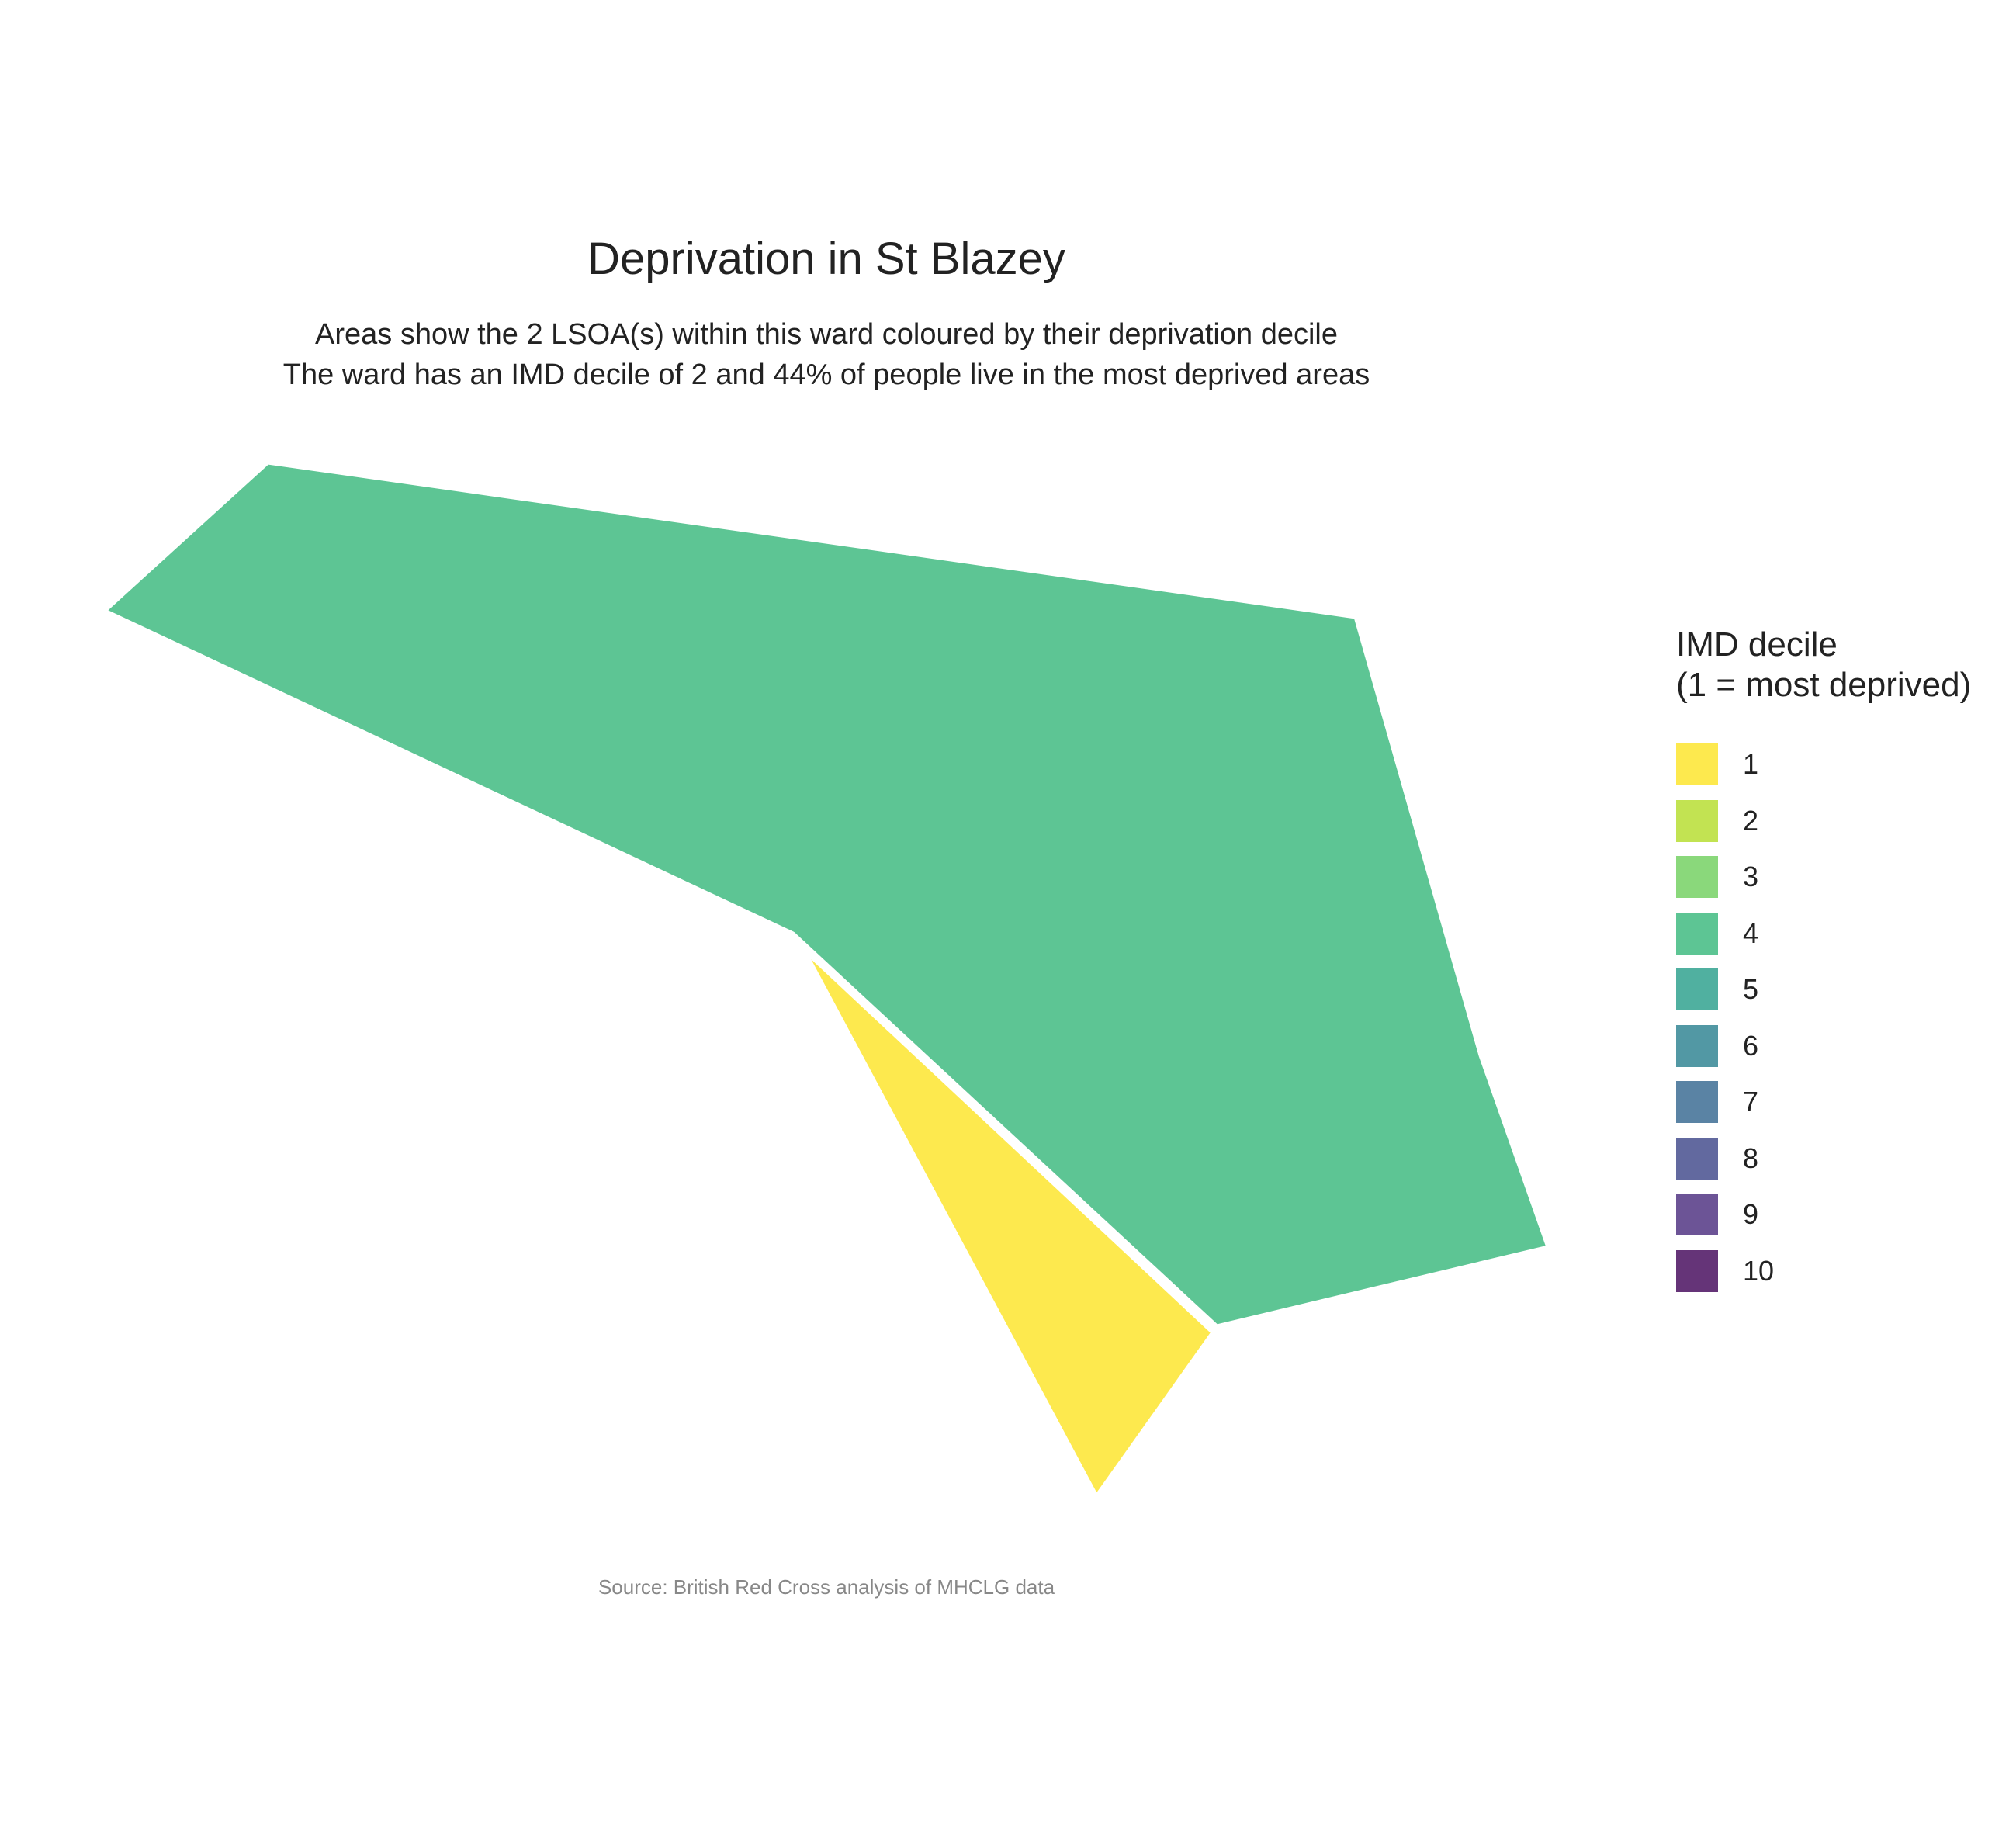 The image size is (2016, 1833). I want to click on legend-label: 8, so click(1751, 1158).